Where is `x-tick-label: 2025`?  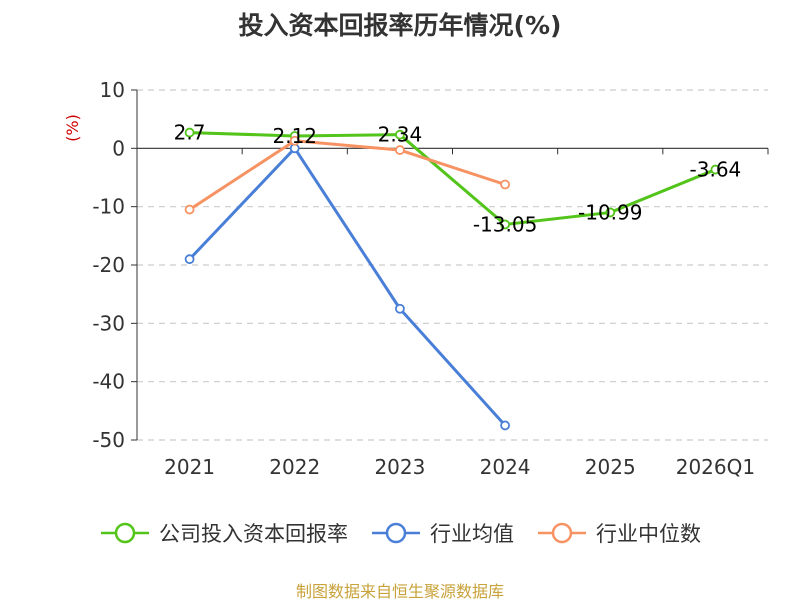
x-tick-label: 2025 is located at coordinates (610, 467).